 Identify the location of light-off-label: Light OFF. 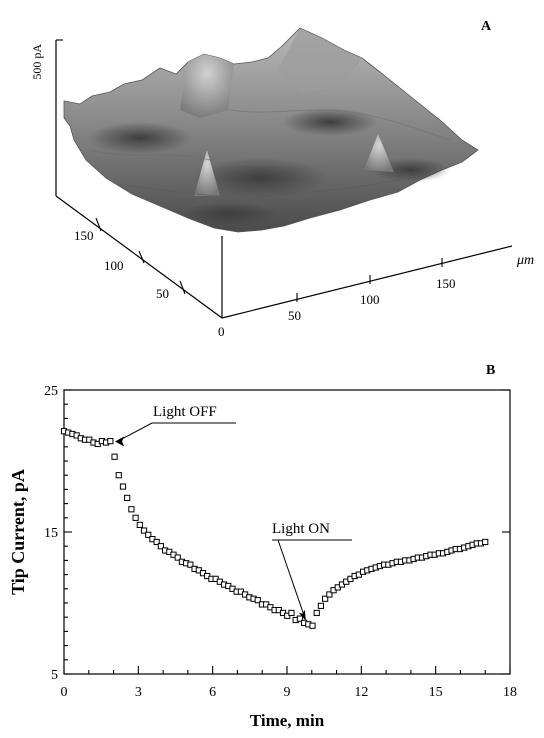
(185, 412).